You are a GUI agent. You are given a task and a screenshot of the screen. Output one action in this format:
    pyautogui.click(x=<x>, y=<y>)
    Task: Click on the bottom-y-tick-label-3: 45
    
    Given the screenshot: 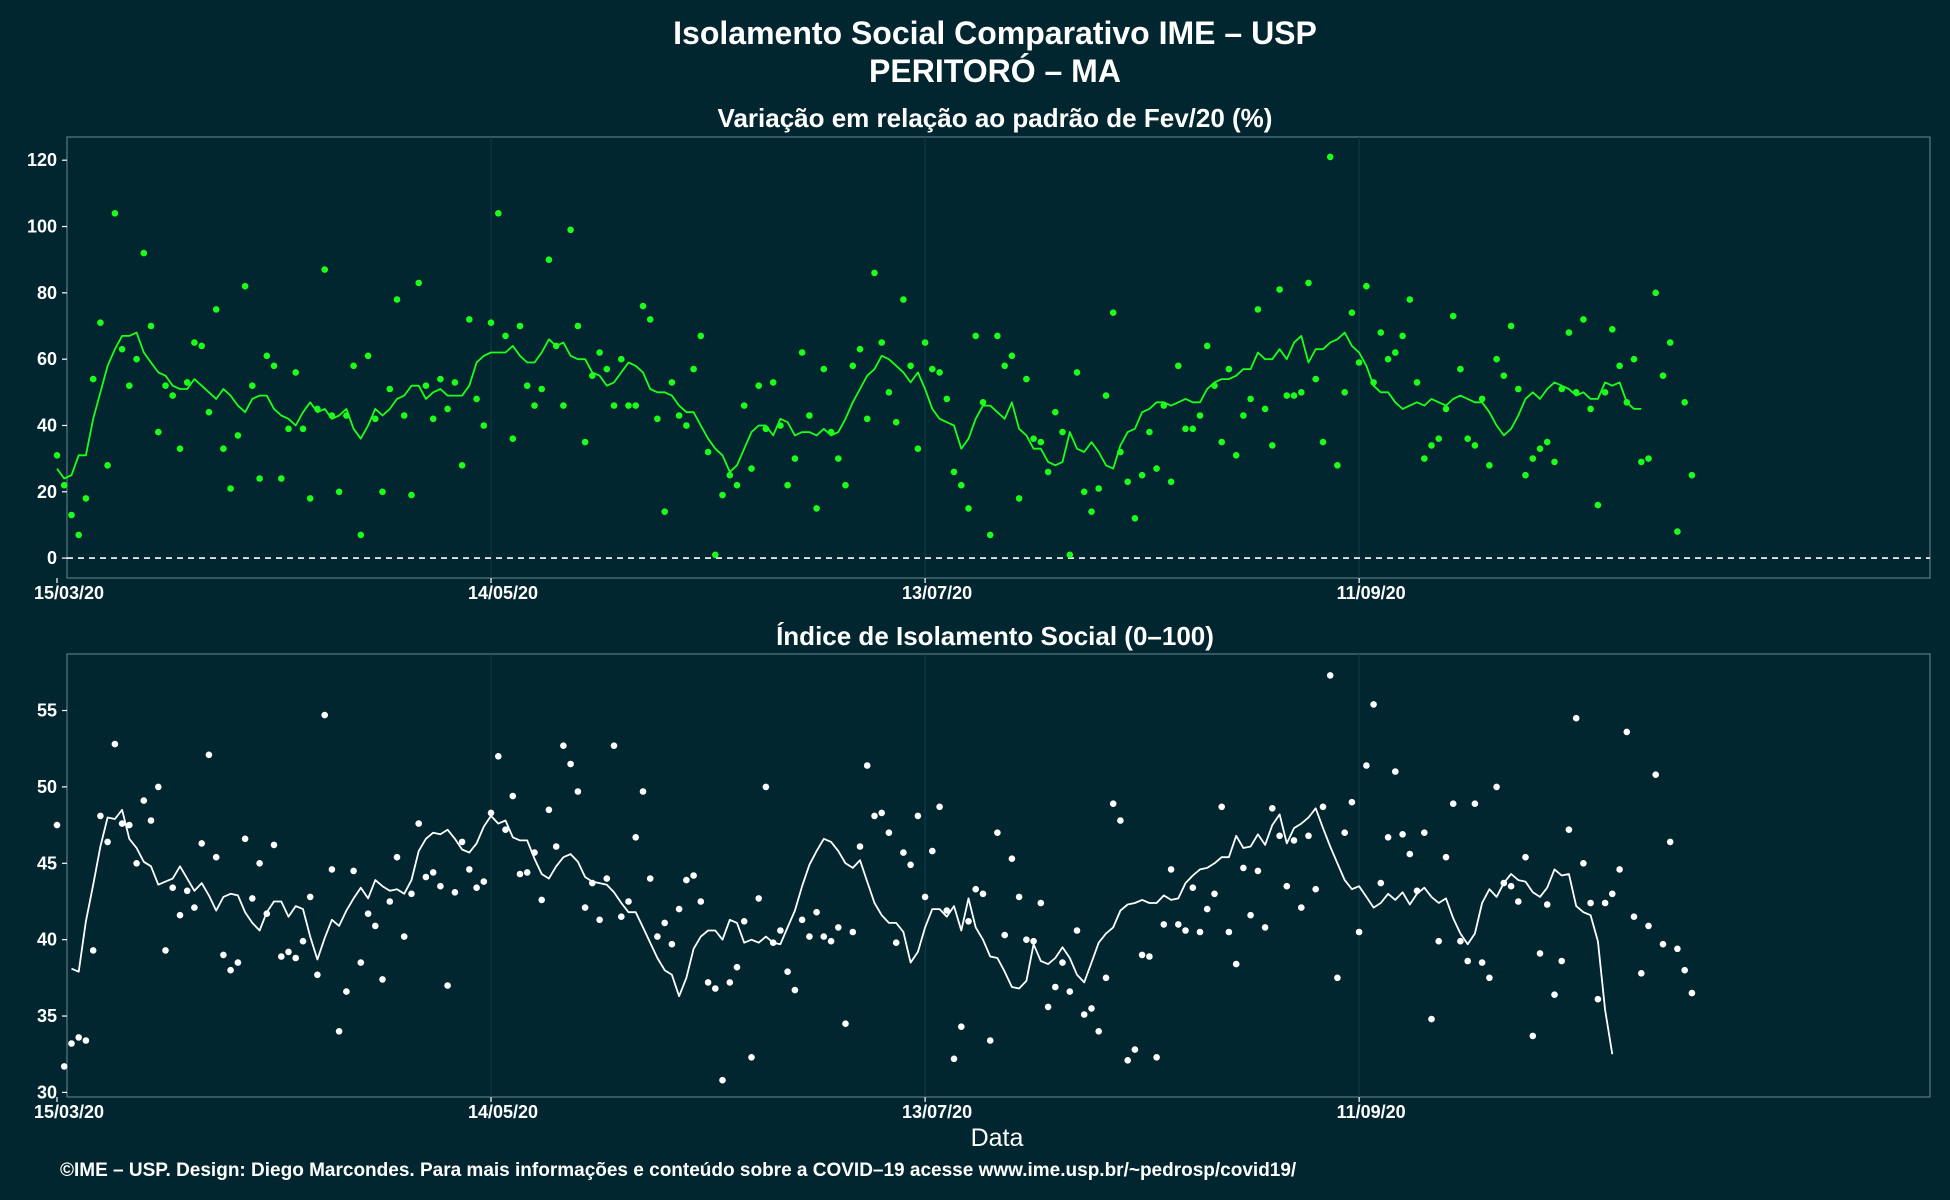 What is the action you would take?
    pyautogui.click(x=47, y=863)
    